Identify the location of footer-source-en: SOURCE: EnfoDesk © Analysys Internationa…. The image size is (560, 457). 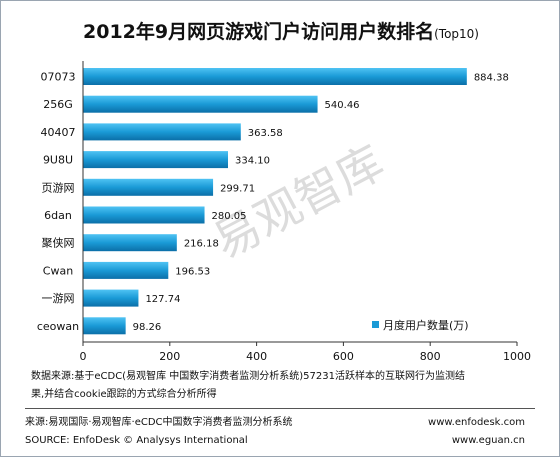
(136, 440).